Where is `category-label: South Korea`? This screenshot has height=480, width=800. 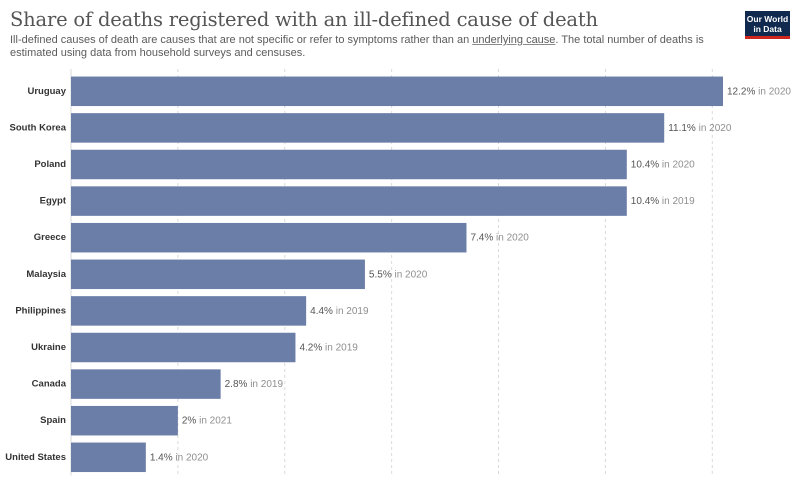
category-label: South Korea is located at coordinates (38, 127).